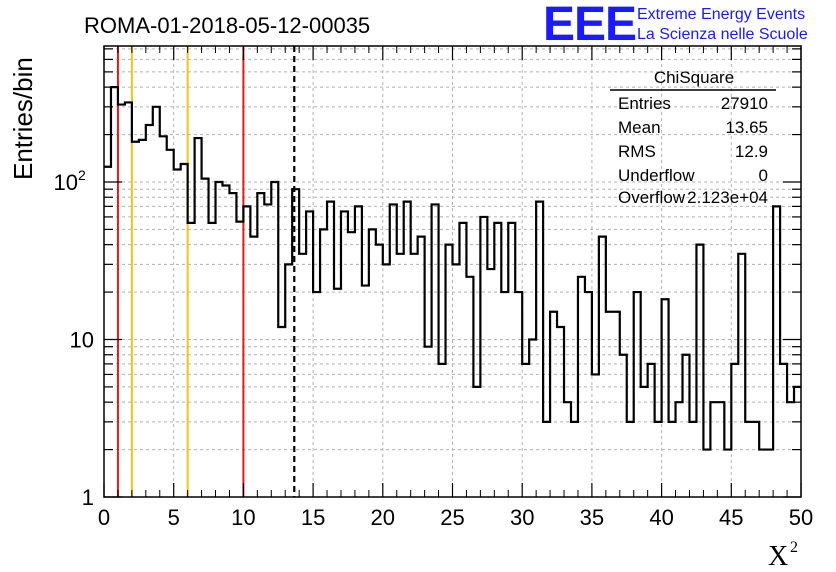 The image size is (836, 572). I want to click on y-tick-label: 1, so click(88, 497).